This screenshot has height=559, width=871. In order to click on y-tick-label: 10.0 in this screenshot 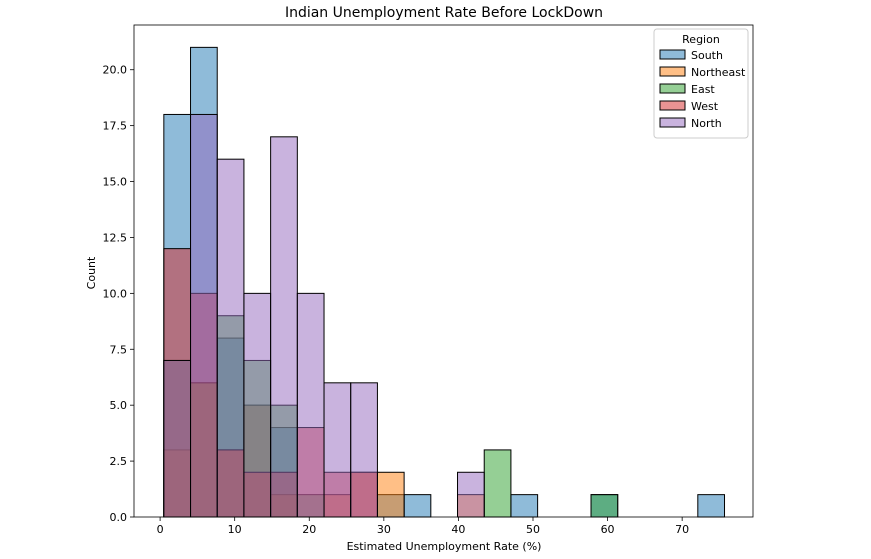, I will do `click(115, 293)`.